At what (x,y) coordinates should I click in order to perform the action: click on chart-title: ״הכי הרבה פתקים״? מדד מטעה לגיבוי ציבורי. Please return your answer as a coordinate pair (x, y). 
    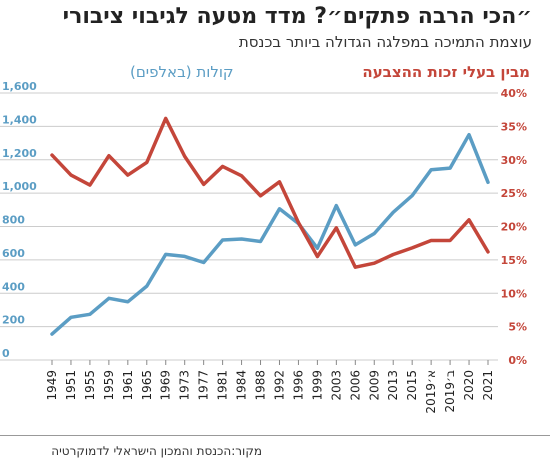
    Looking at the image, I should click on (297, 16).